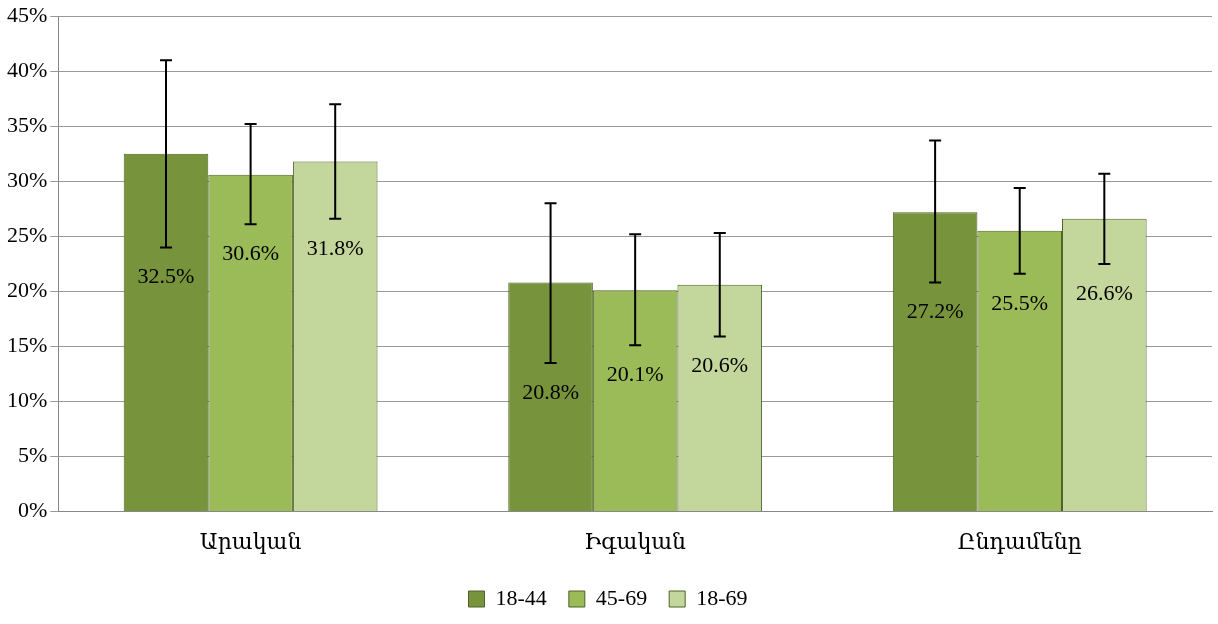 The height and width of the screenshot is (624, 1218). What do you see at coordinates (635, 374) in the screenshot?
I see `data-label: 20.1%` at bounding box center [635, 374].